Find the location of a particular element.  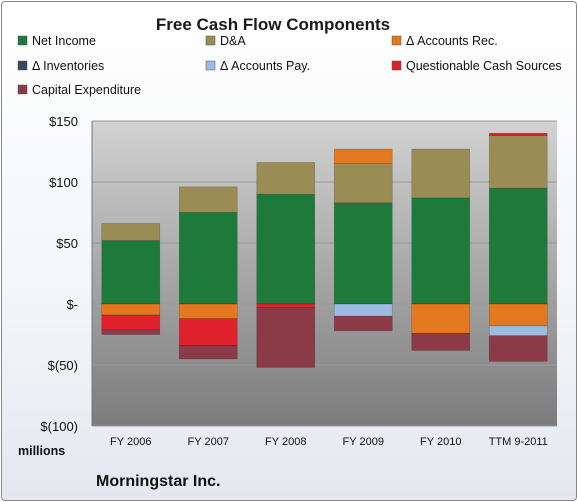

chart-title: Free Cash Flow Components is located at coordinates (273, 24).